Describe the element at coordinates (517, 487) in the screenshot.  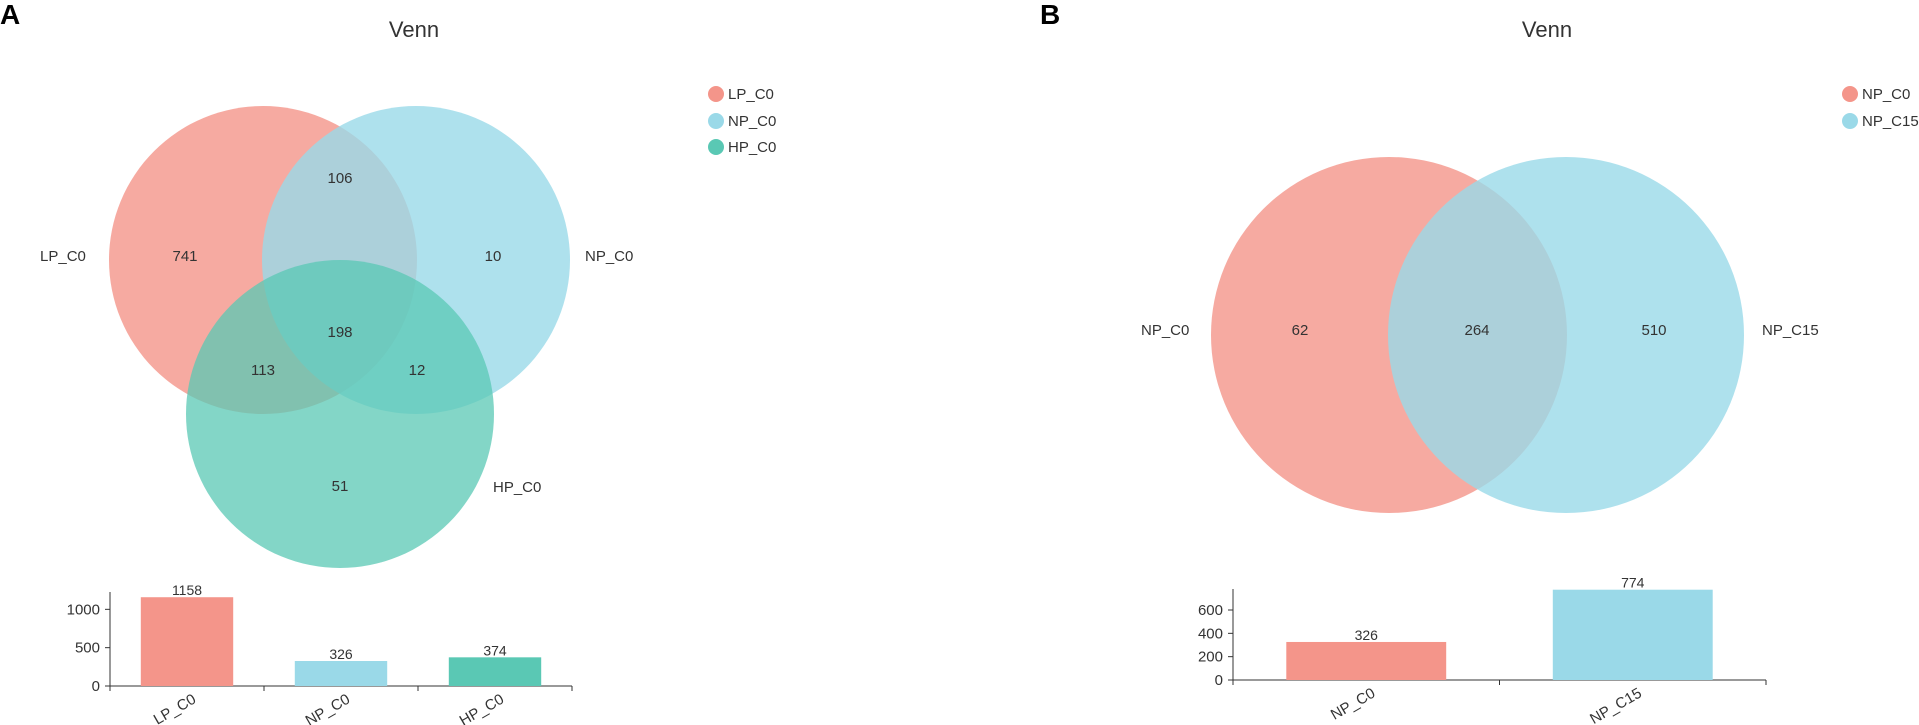
I see `venn-a-set-label-hp-c0: HP_C0` at that location.